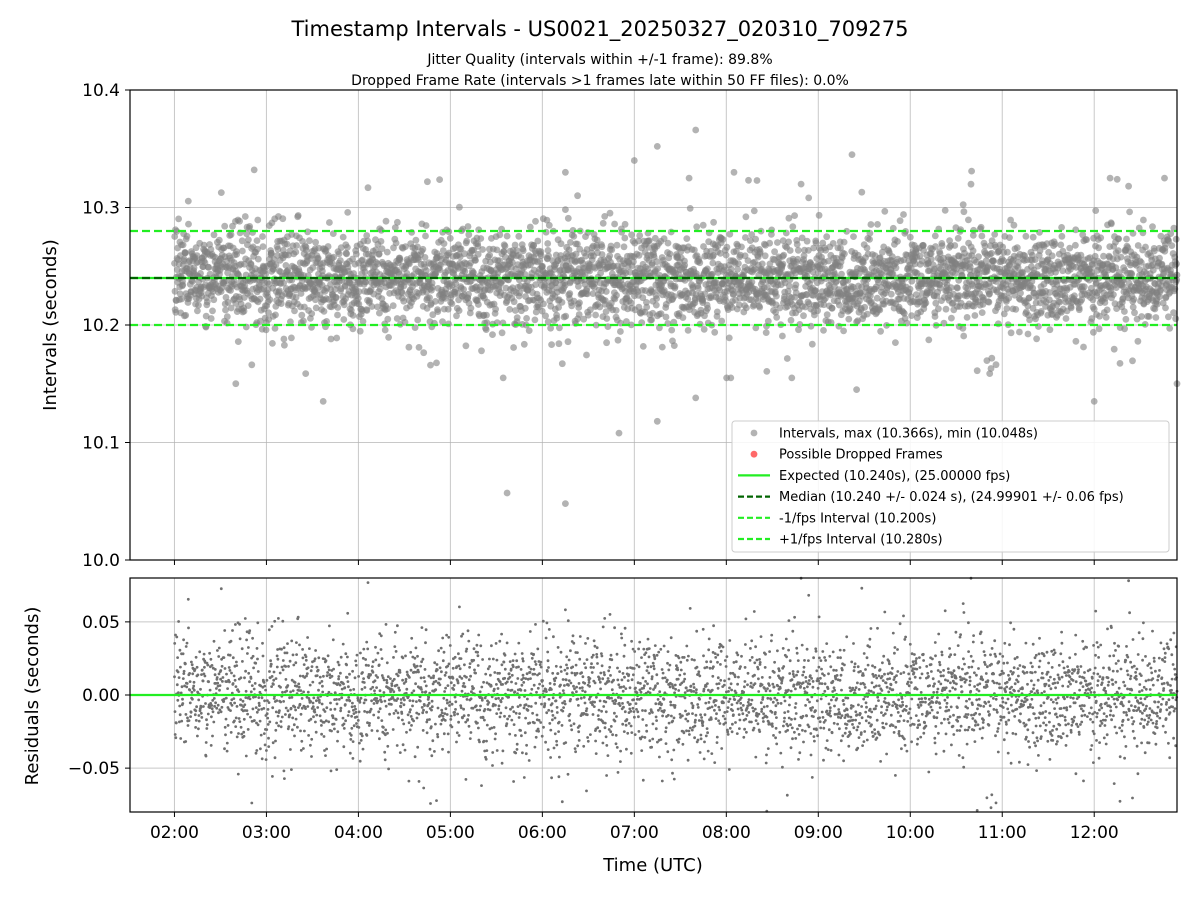 The image size is (1200, 900). I want to click on legend-label: Expected (10.240s), (25.00000 fps), so click(894, 476).